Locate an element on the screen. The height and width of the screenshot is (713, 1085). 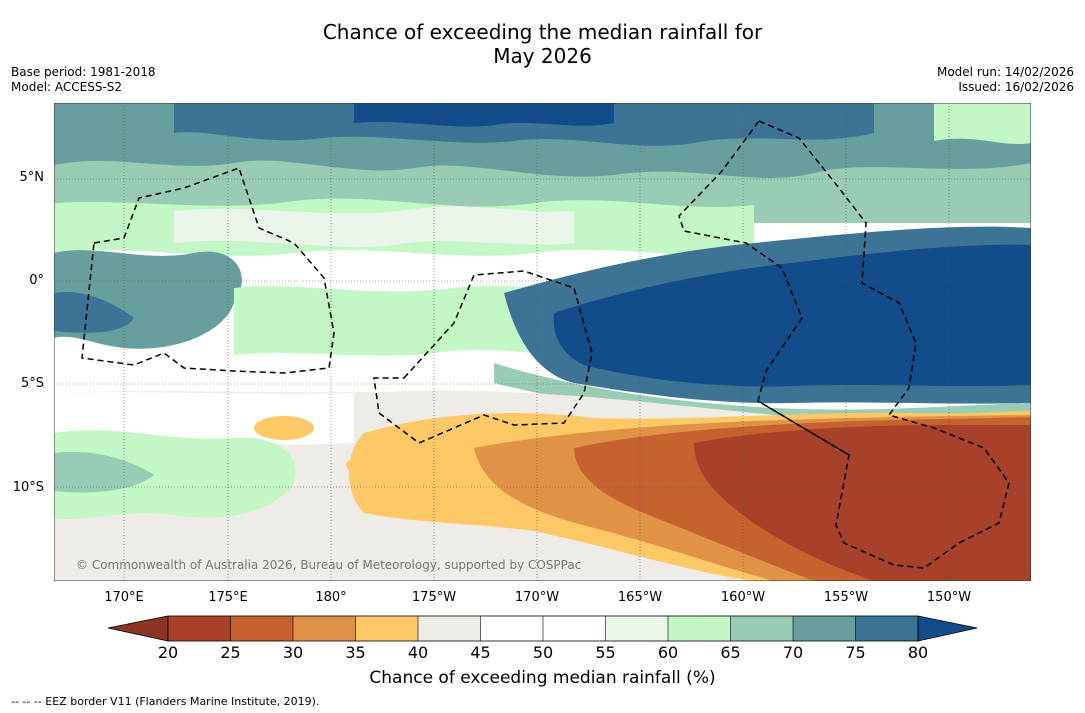
issued-date: Issued: 16/02/2026 is located at coordinates (1016, 87).